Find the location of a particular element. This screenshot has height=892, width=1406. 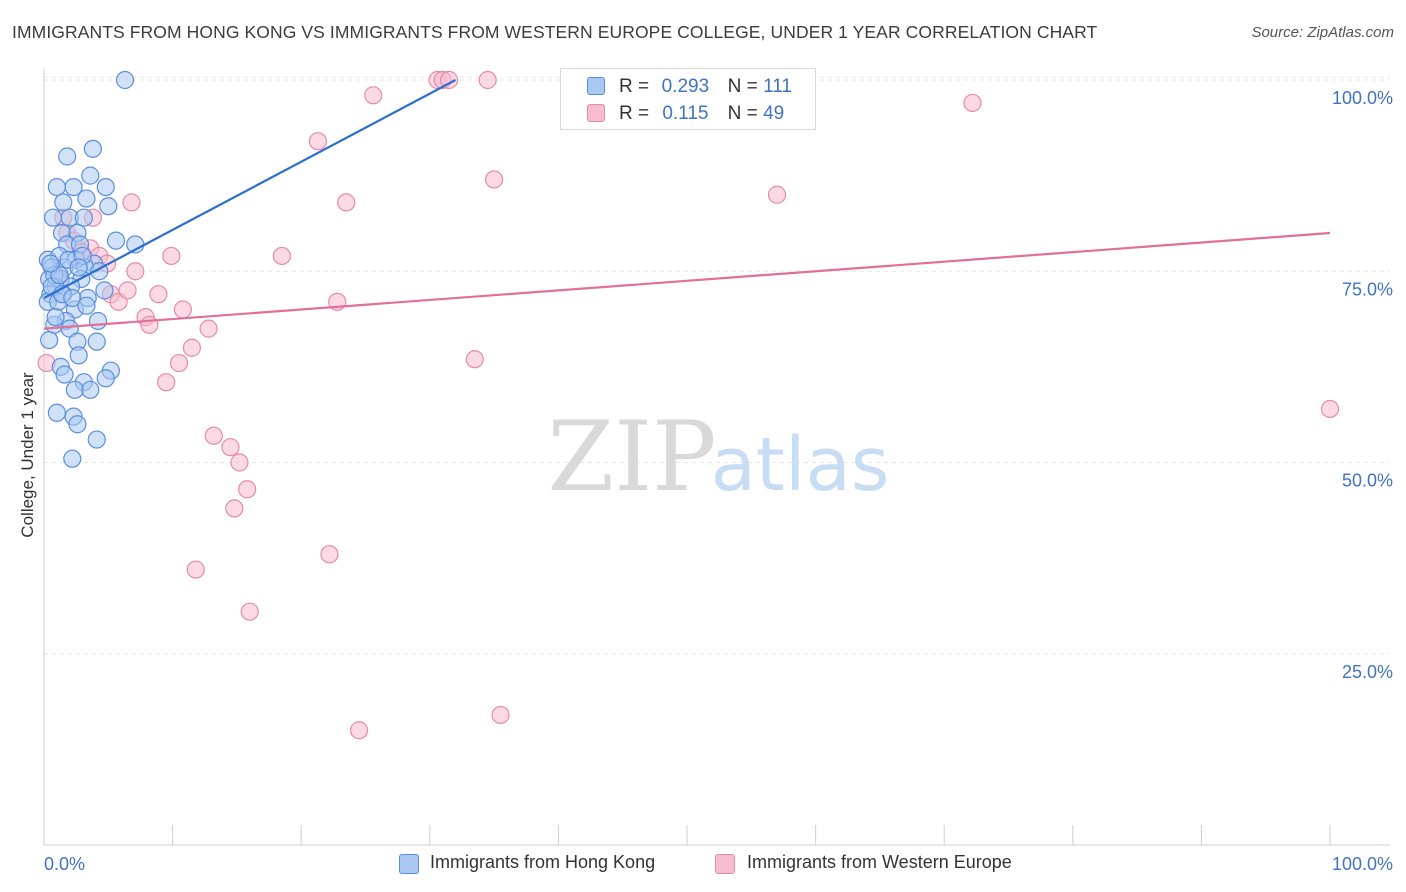

legend-n-value-western-europe: 49 is located at coordinates (774, 113).